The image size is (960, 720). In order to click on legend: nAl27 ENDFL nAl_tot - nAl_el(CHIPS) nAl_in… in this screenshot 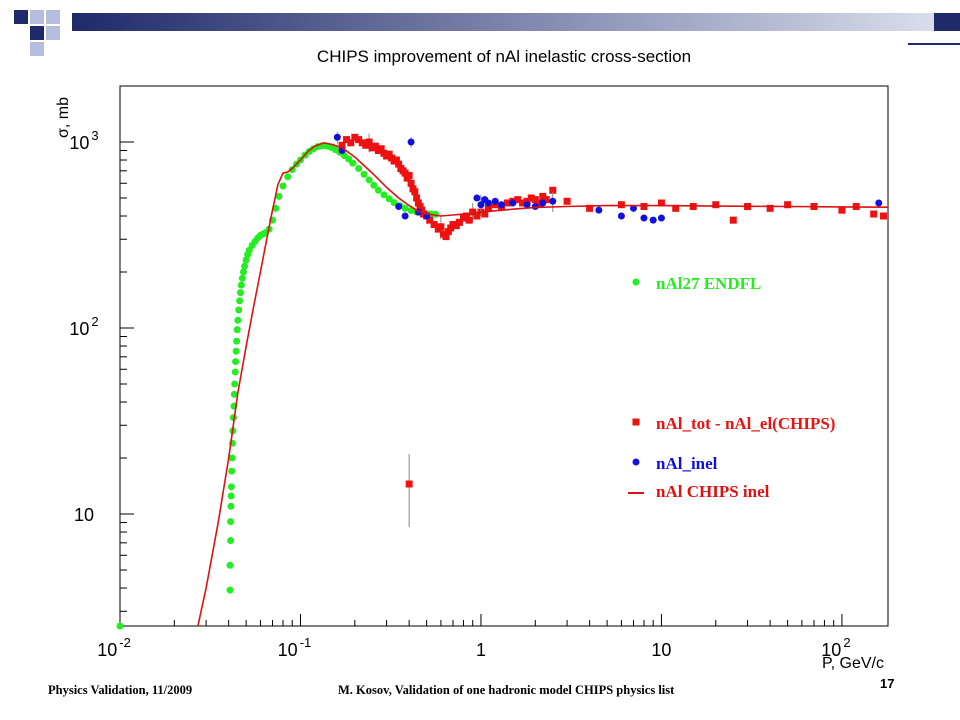, I will do `click(731, 387)`.